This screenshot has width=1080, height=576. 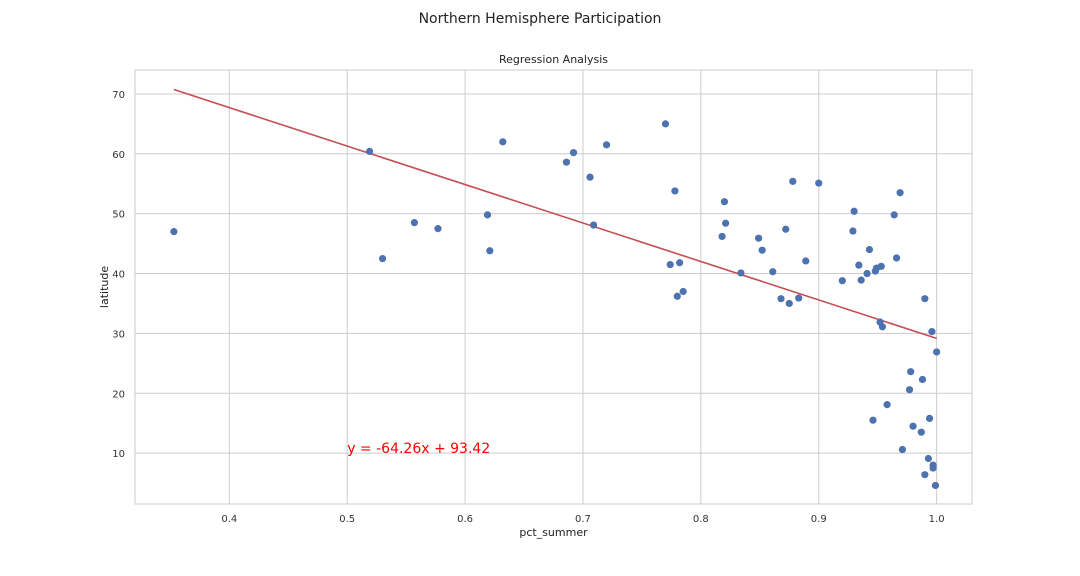 I want to click on x-tick-label: 0.6, so click(x=465, y=519).